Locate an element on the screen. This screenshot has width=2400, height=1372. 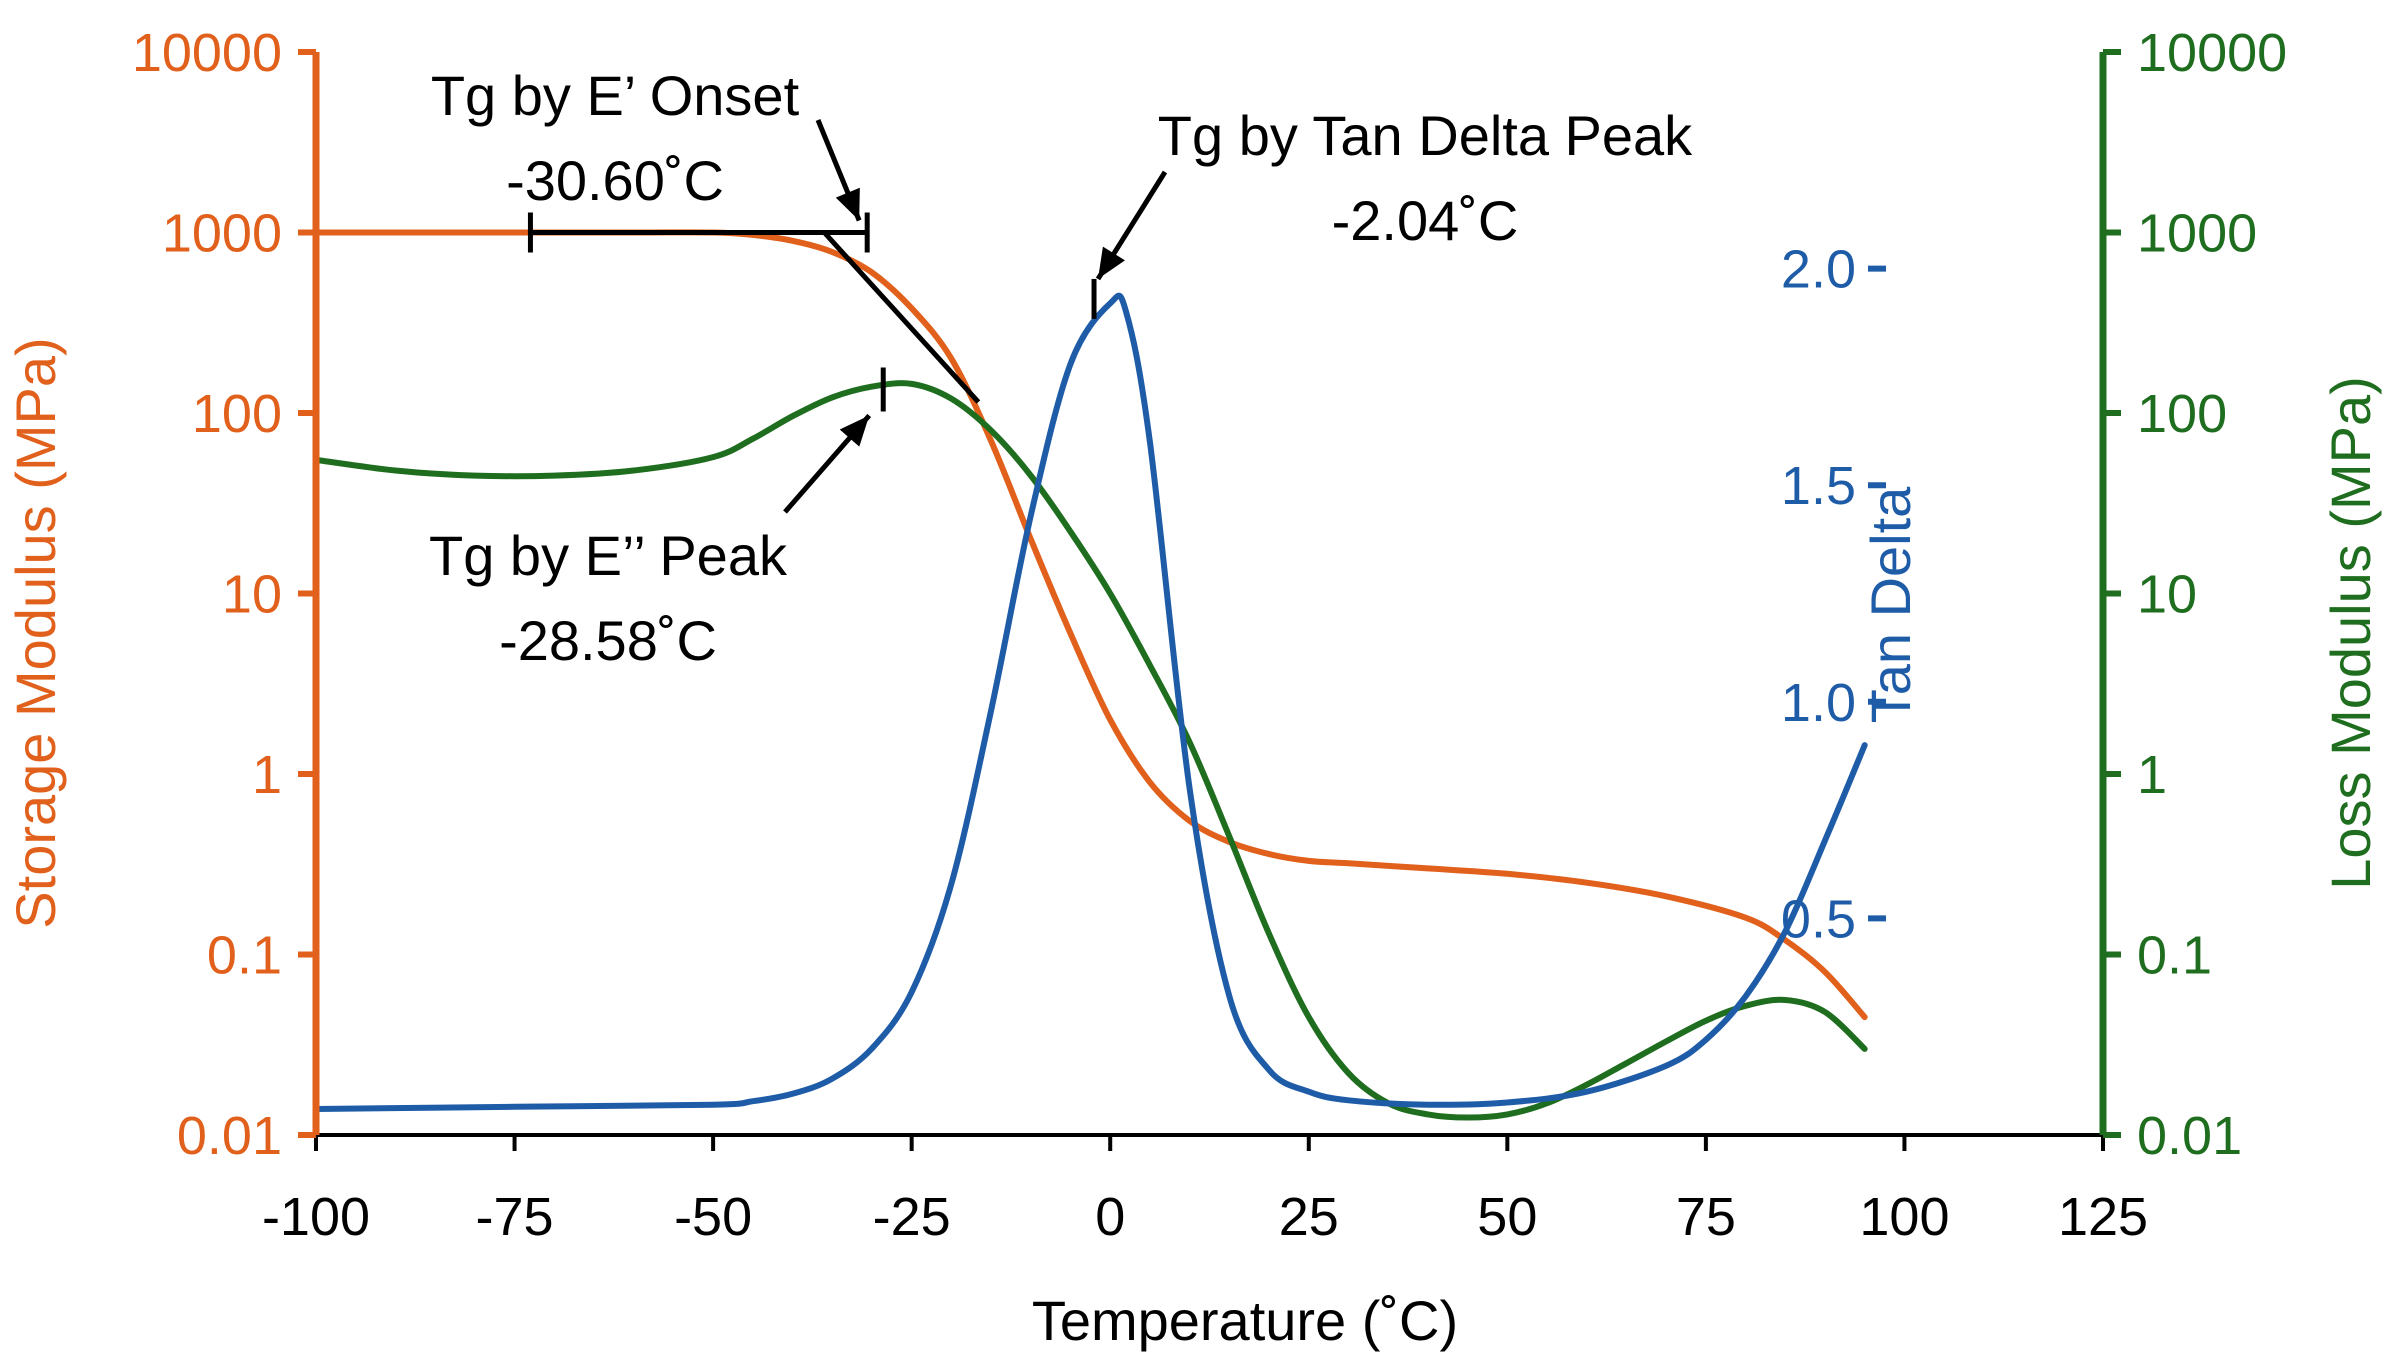
x-tick-label: 100 is located at coordinates (1904, 1217).